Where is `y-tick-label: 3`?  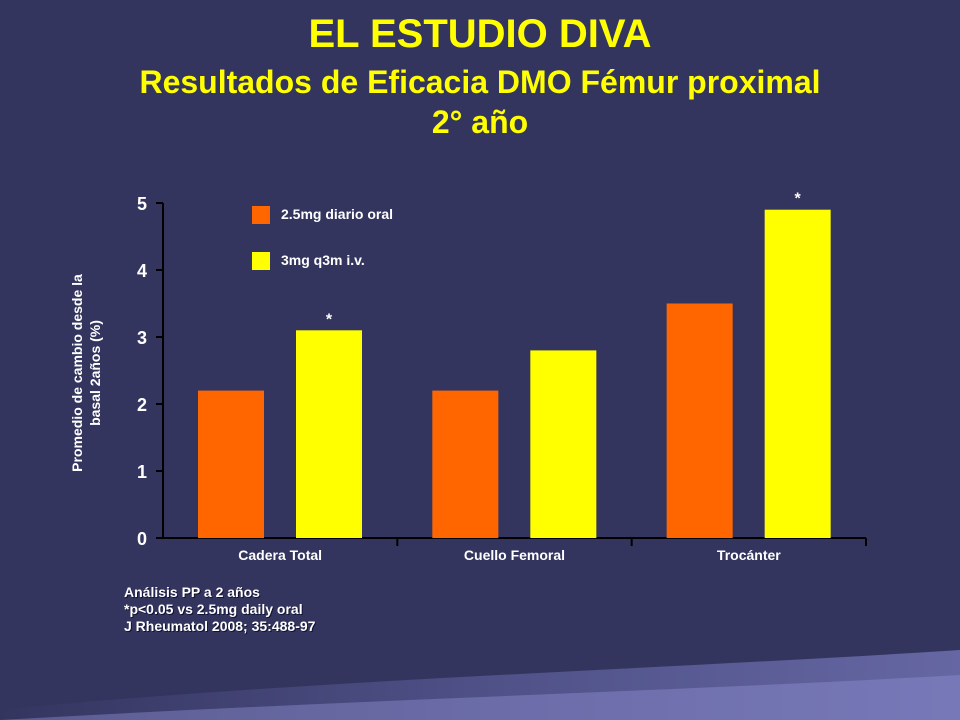
y-tick-label: 3 is located at coordinates (142, 338).